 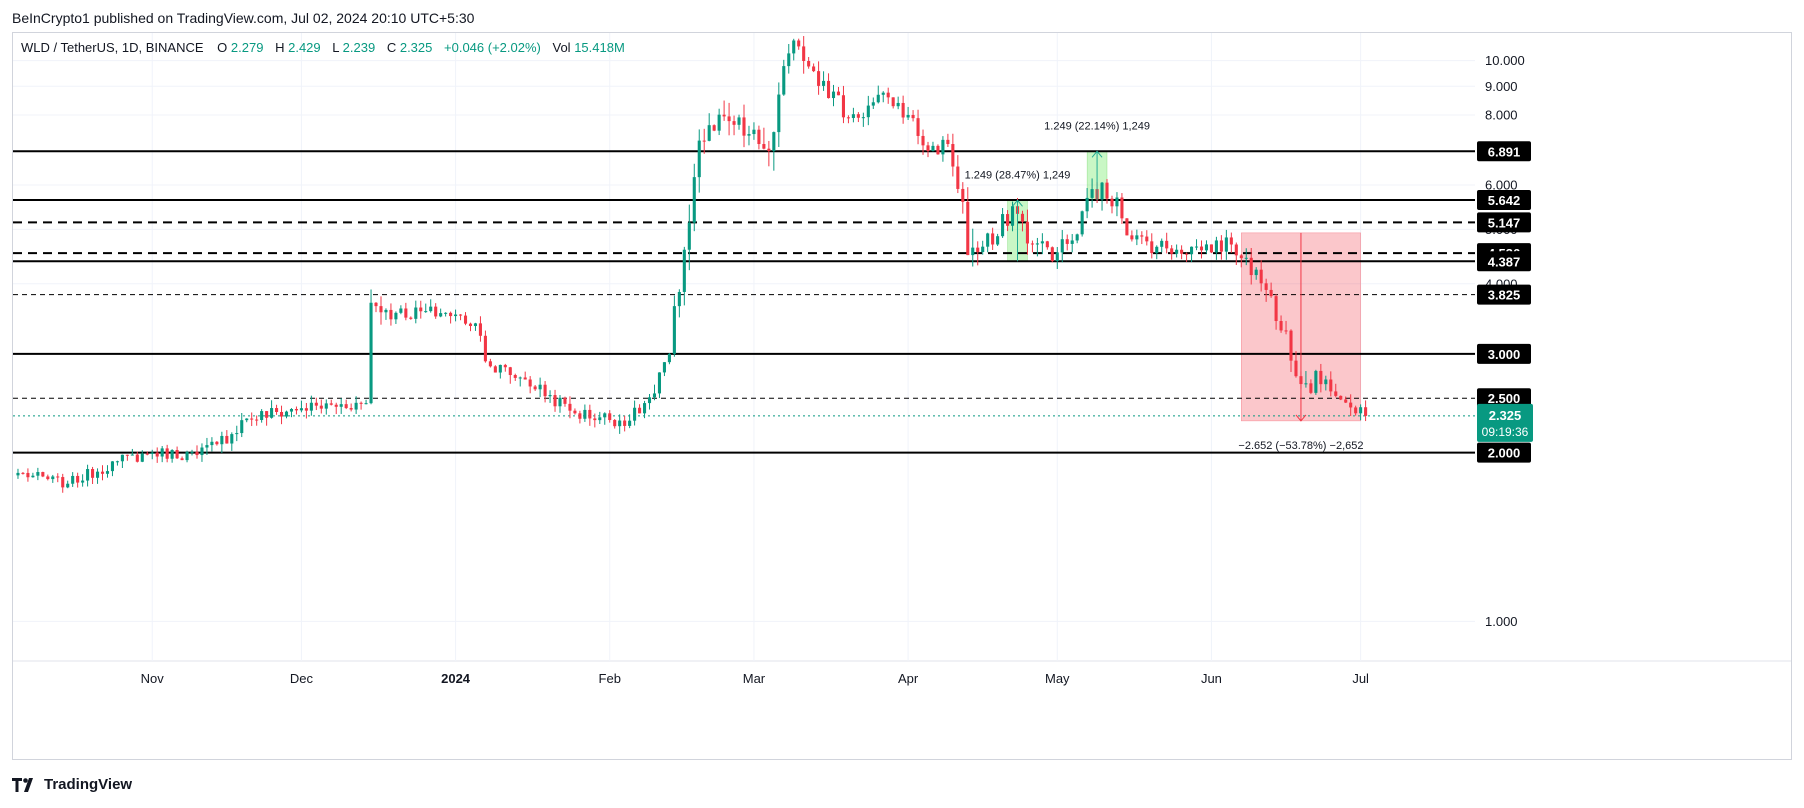 I want to click on level-badge-label: 5.147, so click(x=1504, y=222).